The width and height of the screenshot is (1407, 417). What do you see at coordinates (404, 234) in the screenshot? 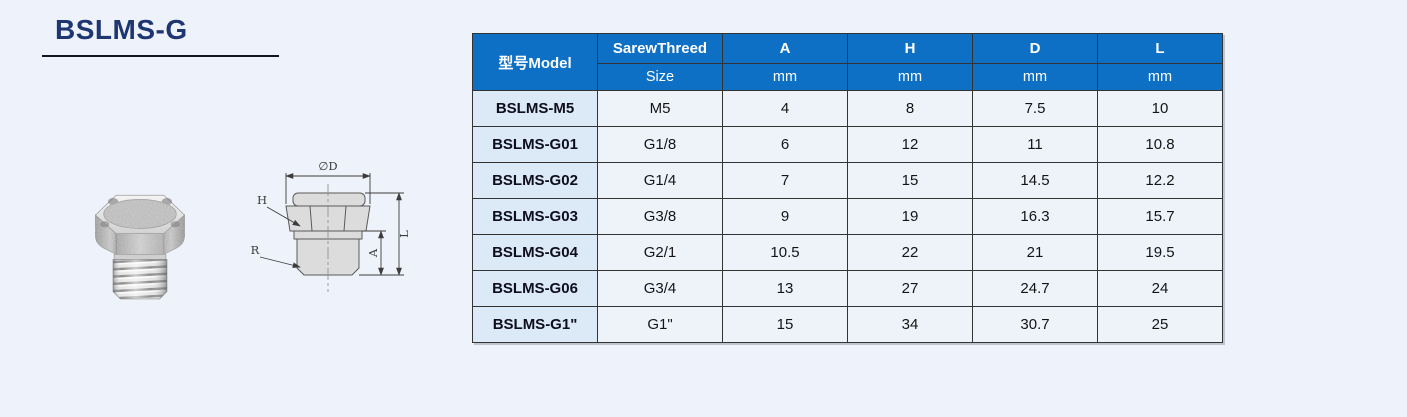
I see `dim-label-l: L` at bounding box center [404, 234].